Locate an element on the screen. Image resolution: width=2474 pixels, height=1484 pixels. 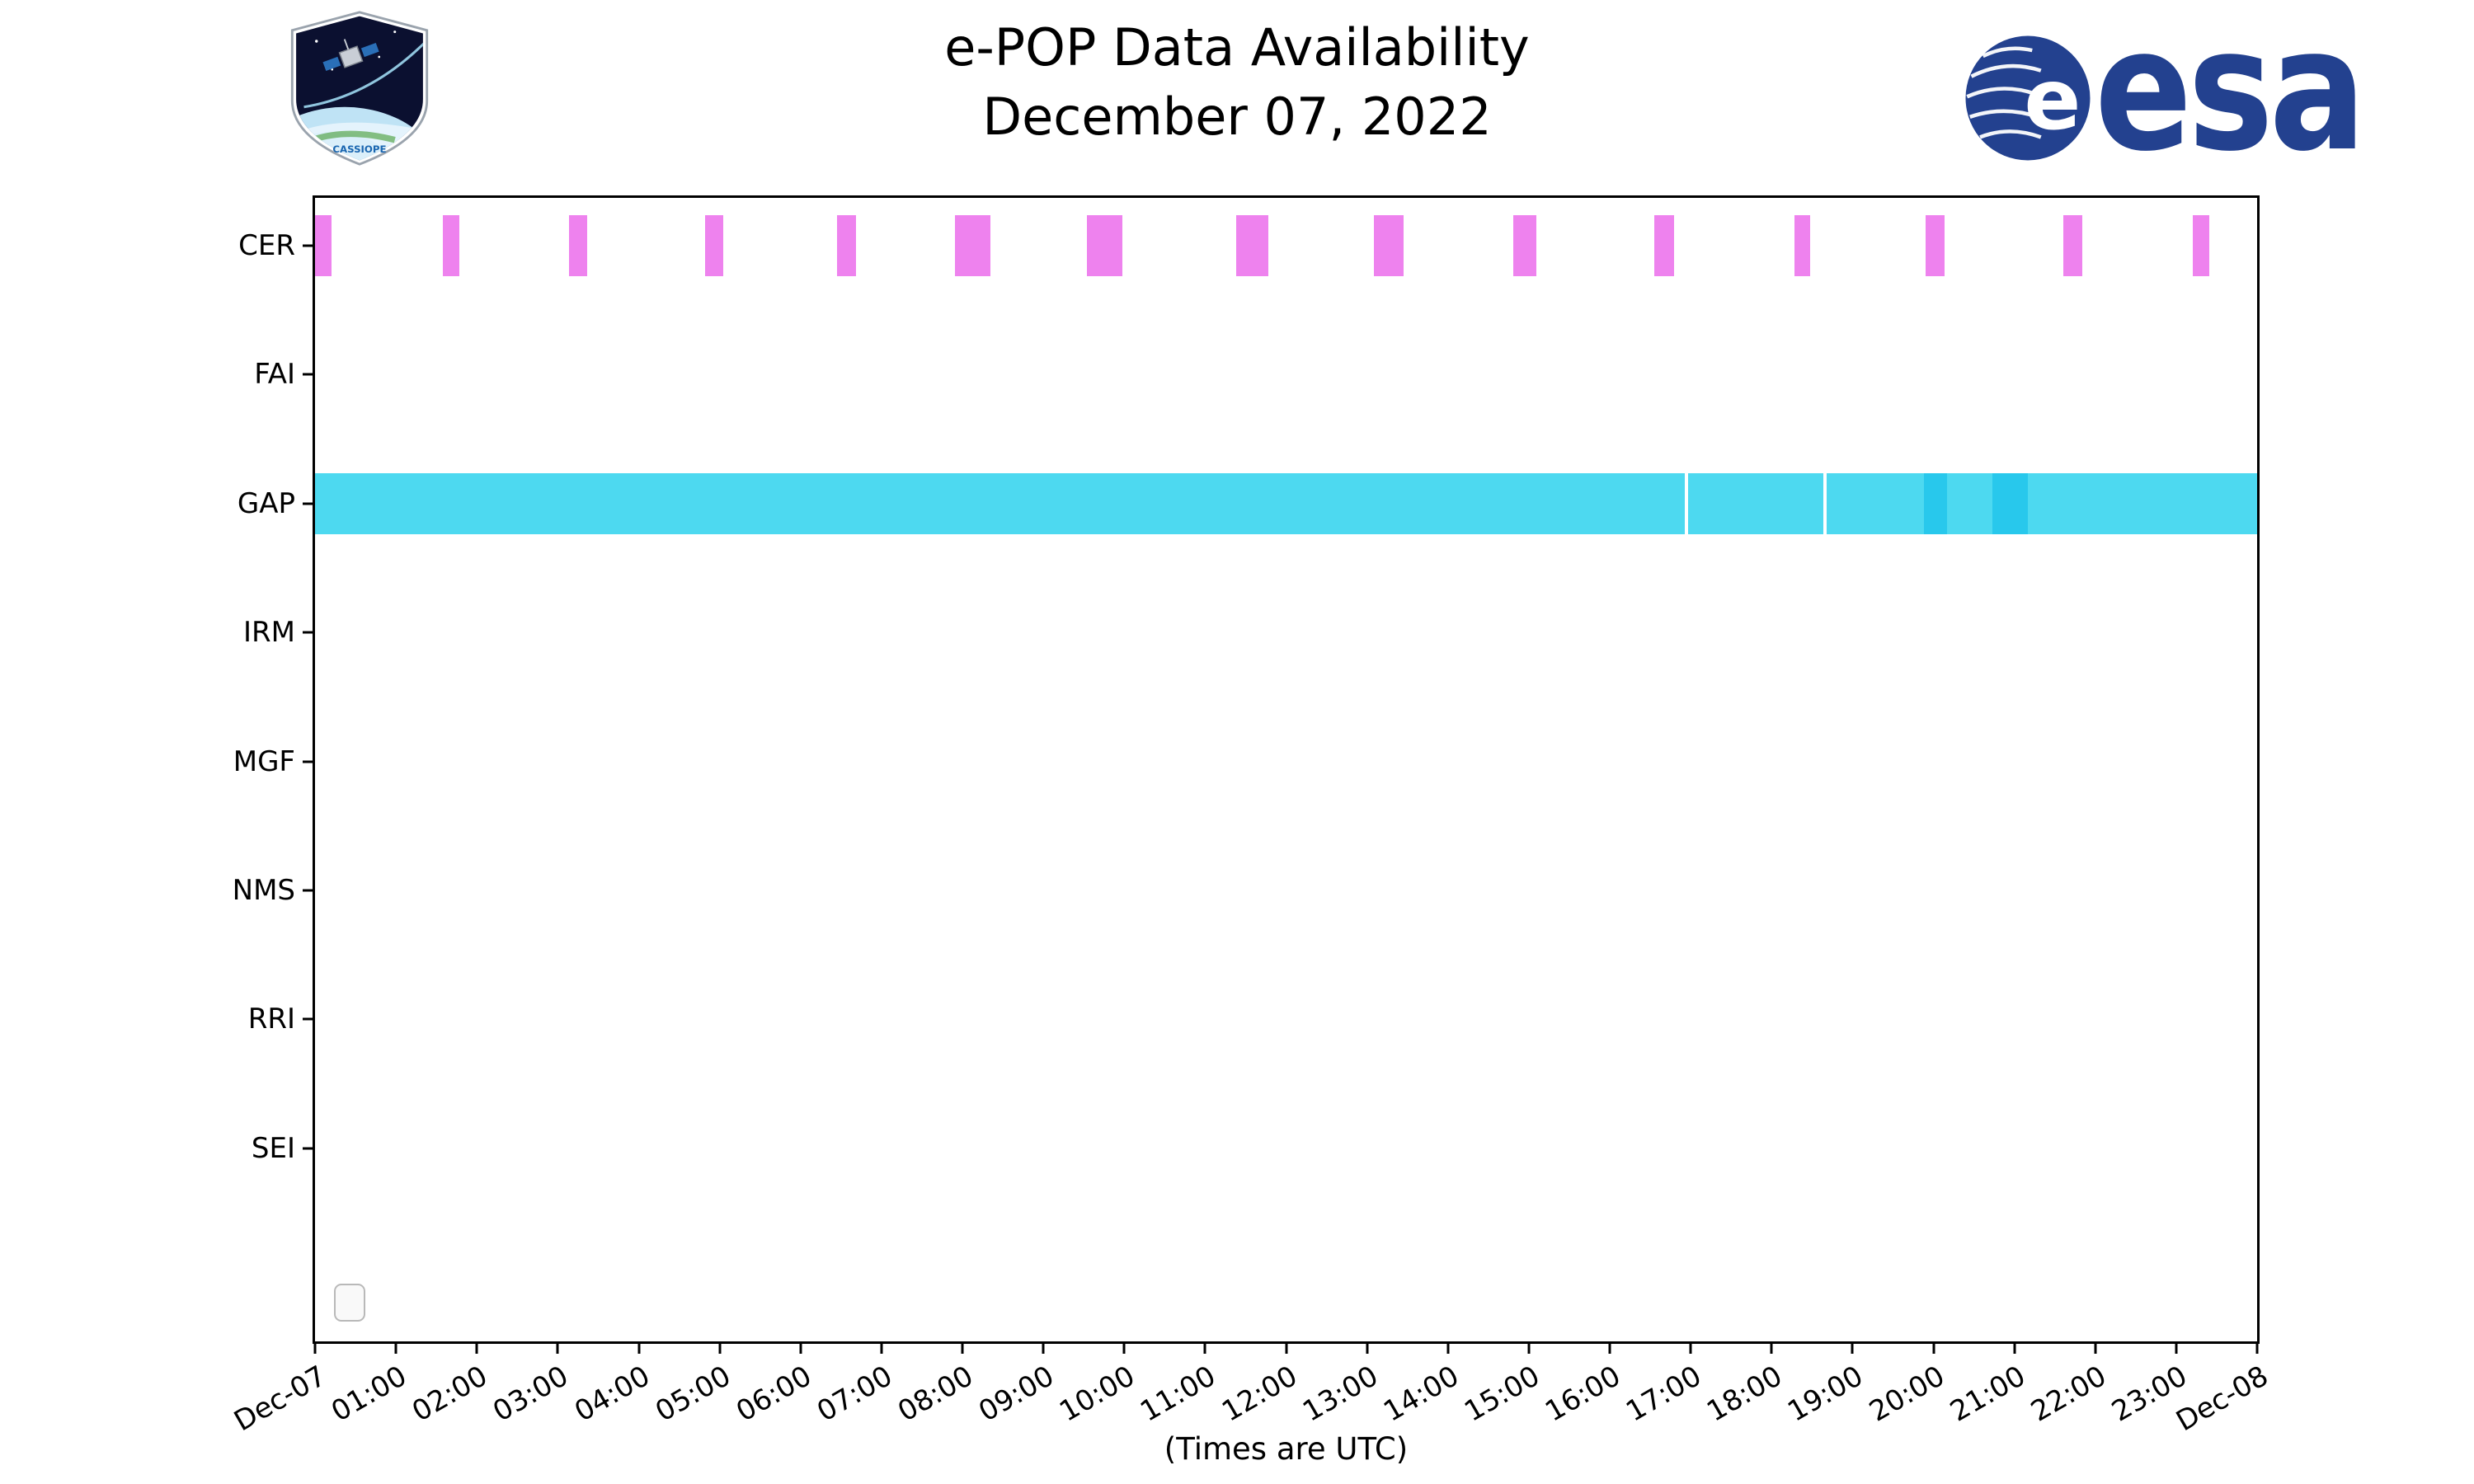
legend-box is located at coordinates (349, 1303).